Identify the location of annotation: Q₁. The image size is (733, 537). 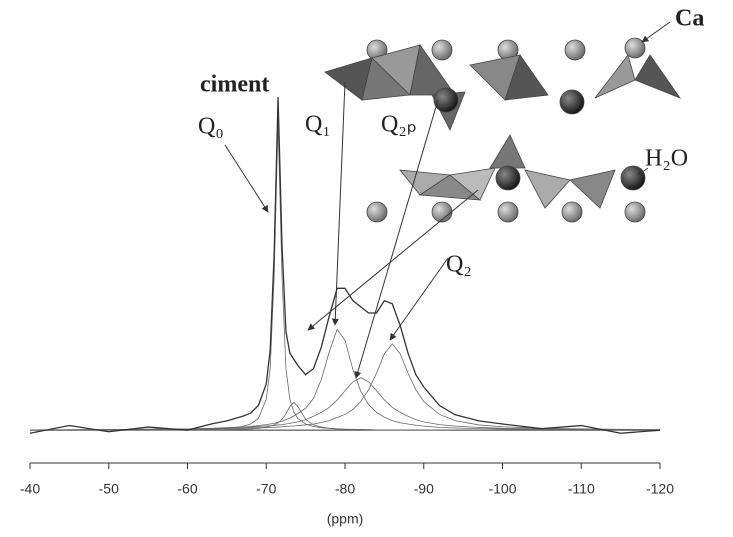
(318, 125).